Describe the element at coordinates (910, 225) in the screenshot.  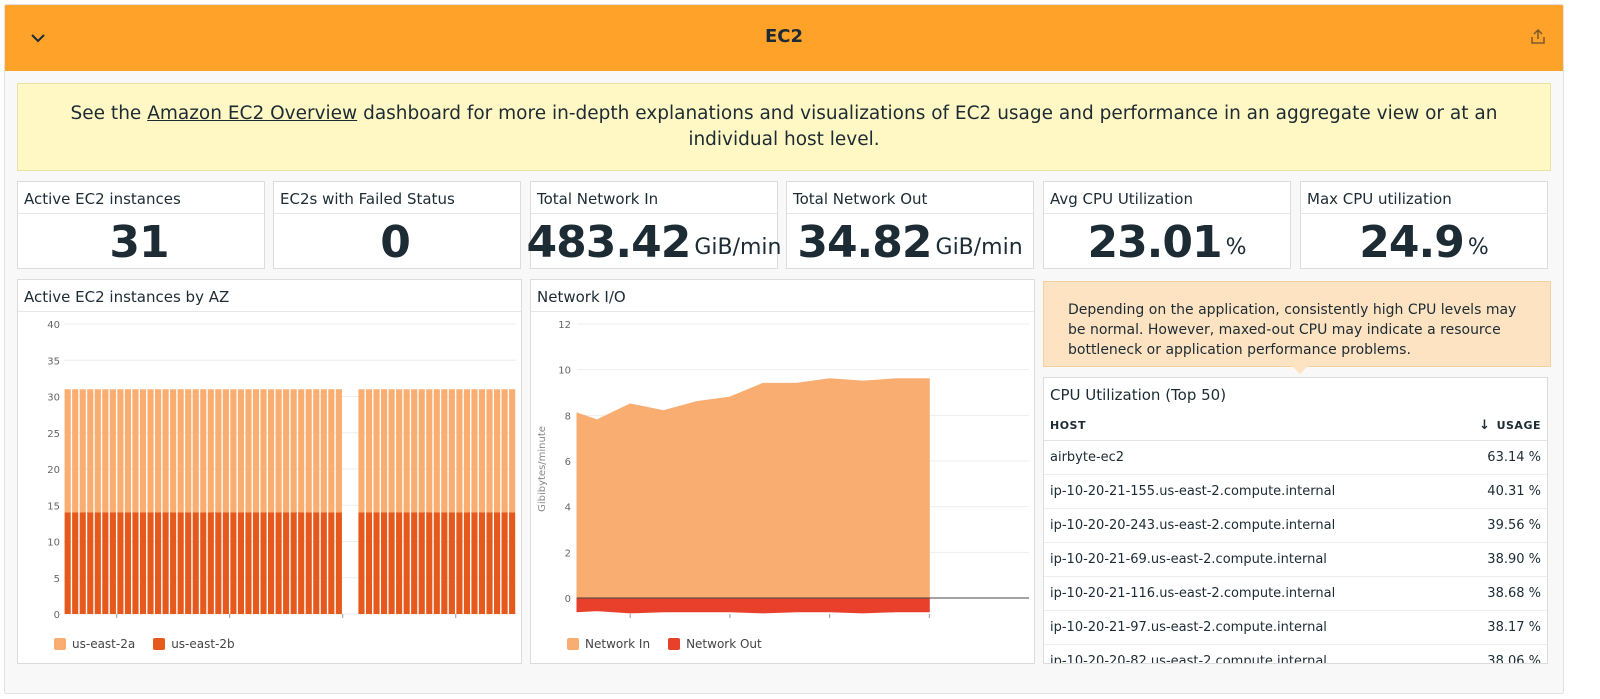
I see `stat-network-out: Total Network Out 34.82 GiB/min` at that location.